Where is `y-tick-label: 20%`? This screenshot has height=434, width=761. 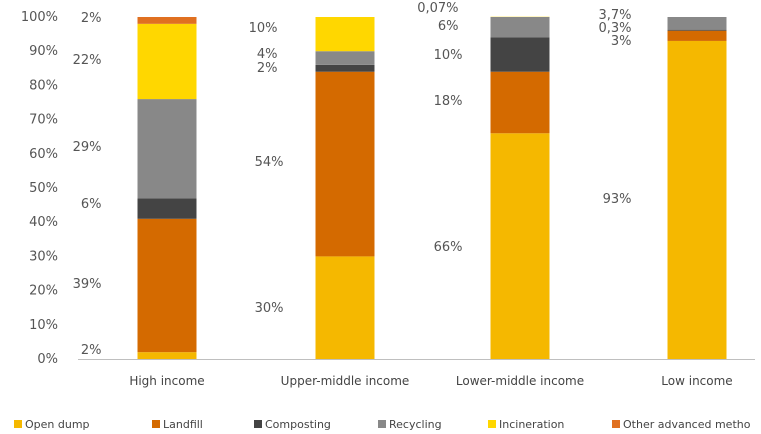 y-tick-label: 20% is located at coordinates (43, 291).